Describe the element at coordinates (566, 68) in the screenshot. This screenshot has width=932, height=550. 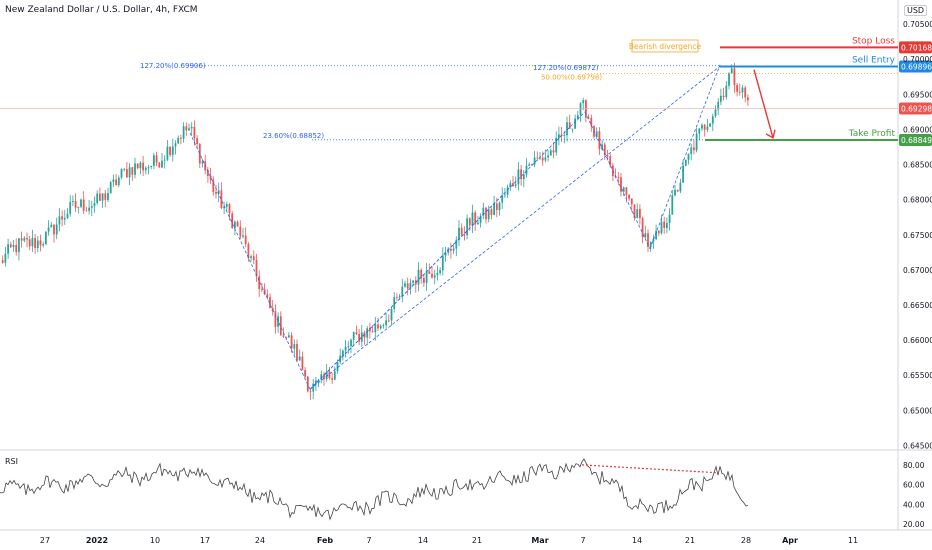
I see `fib-extension-right-label: 127.20%(0.69872)` at that location.